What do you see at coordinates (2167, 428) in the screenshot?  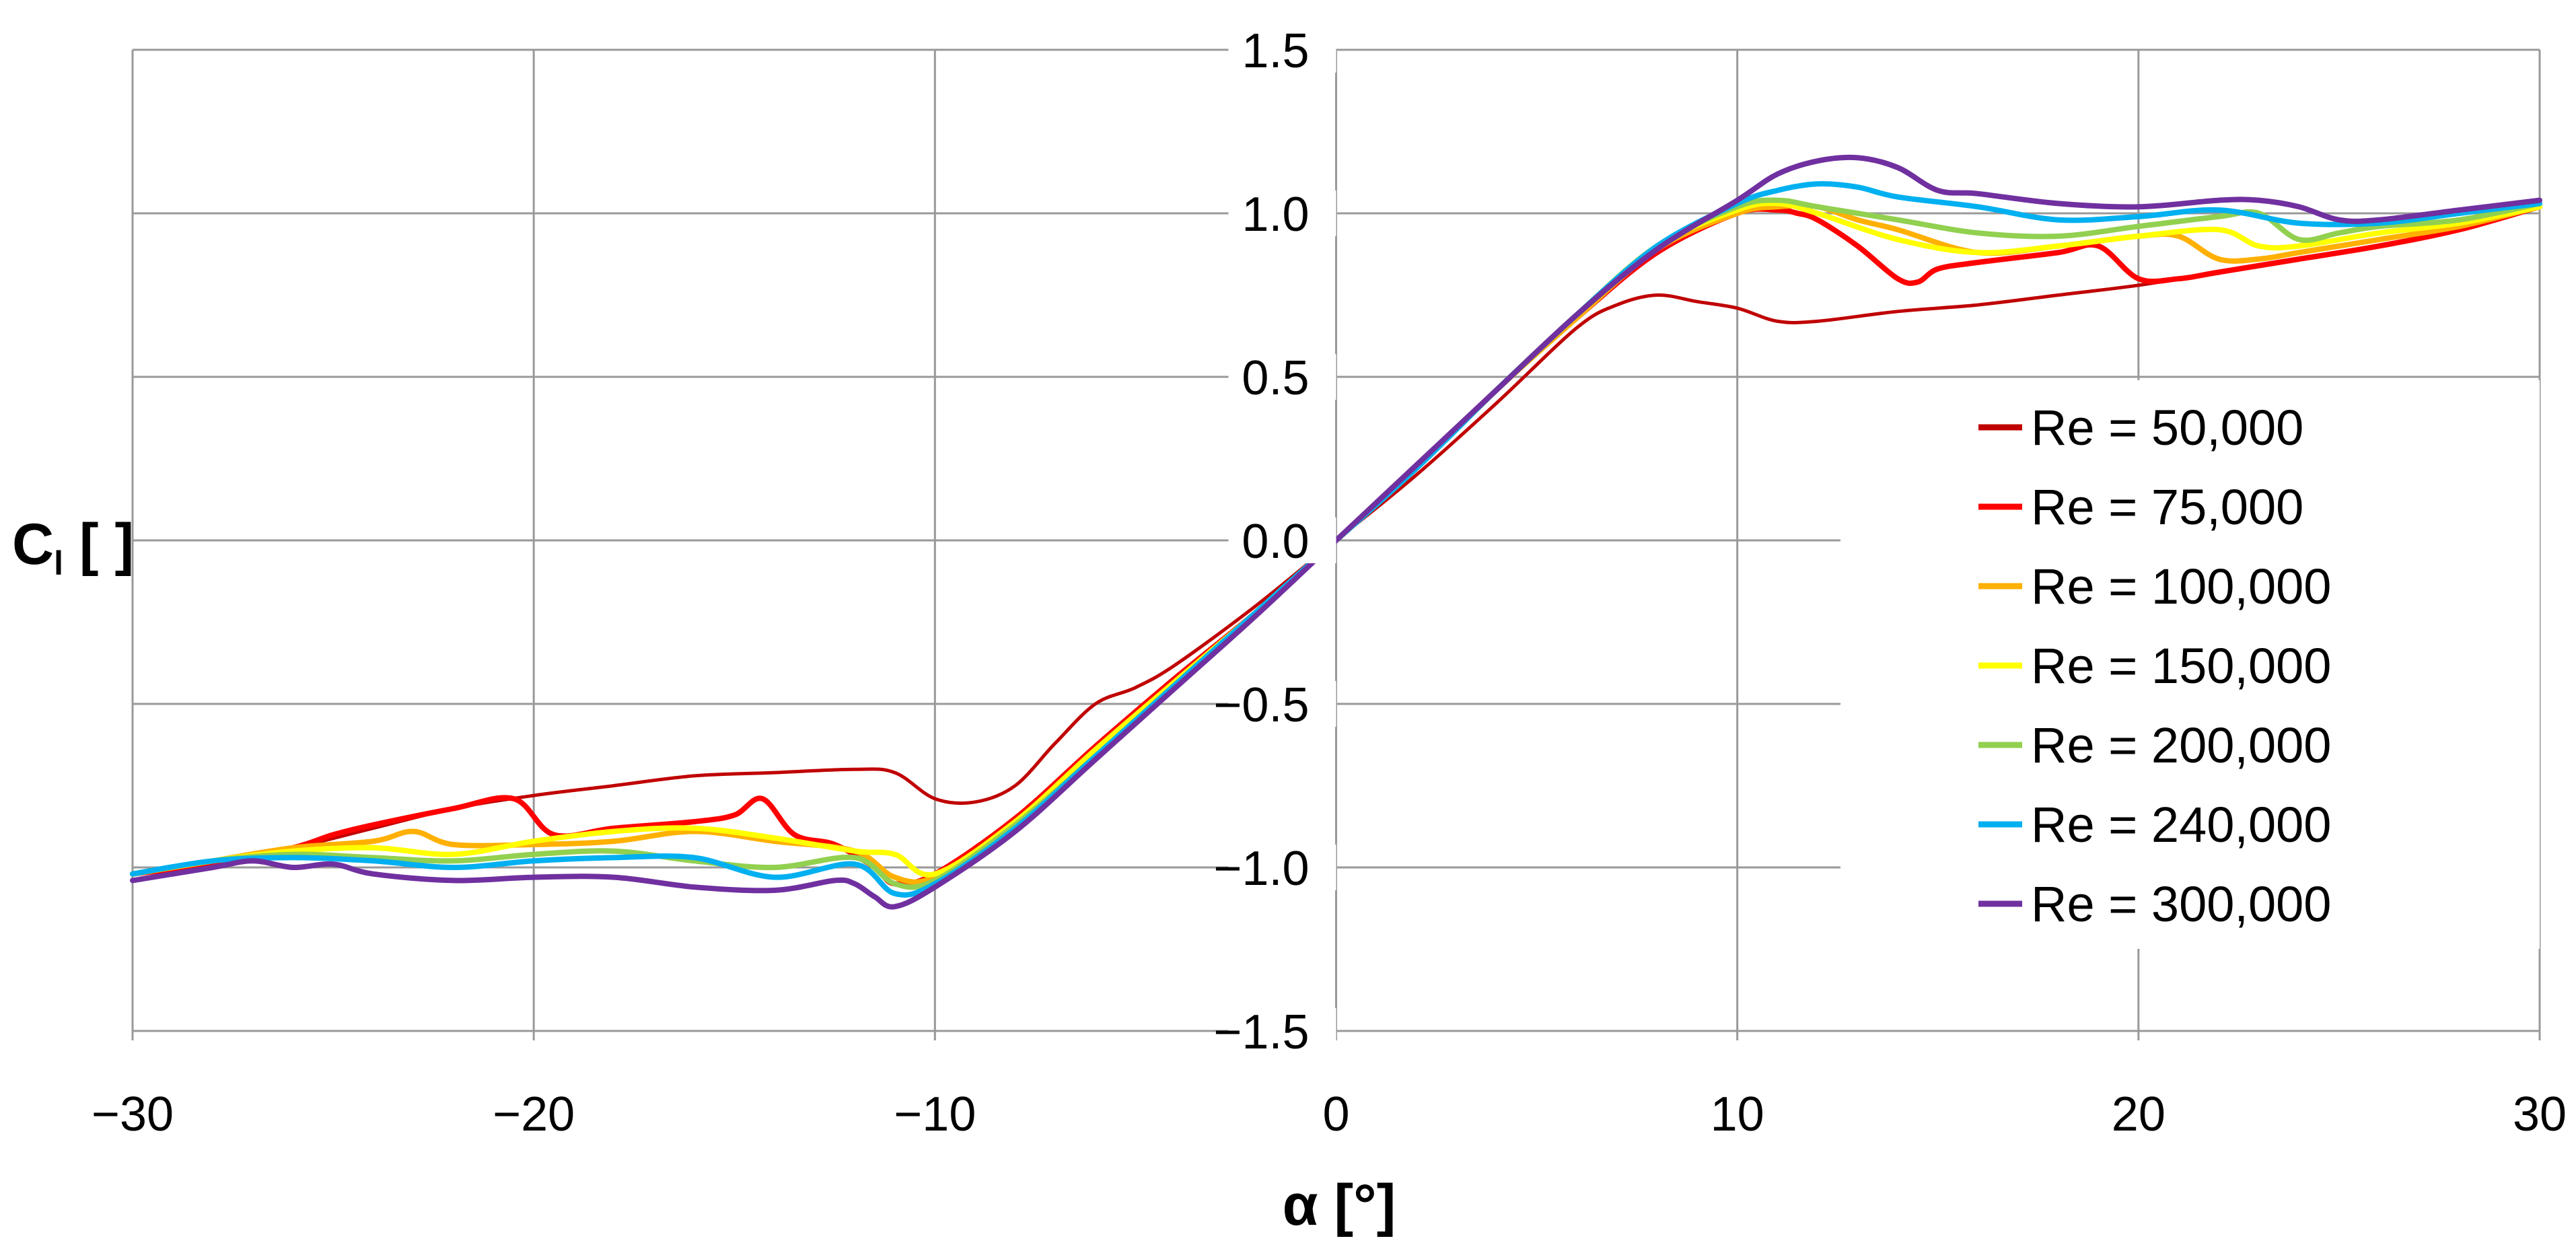 I see `legend-label-0: Re = 50,000` at bounding box center [2167, 428].